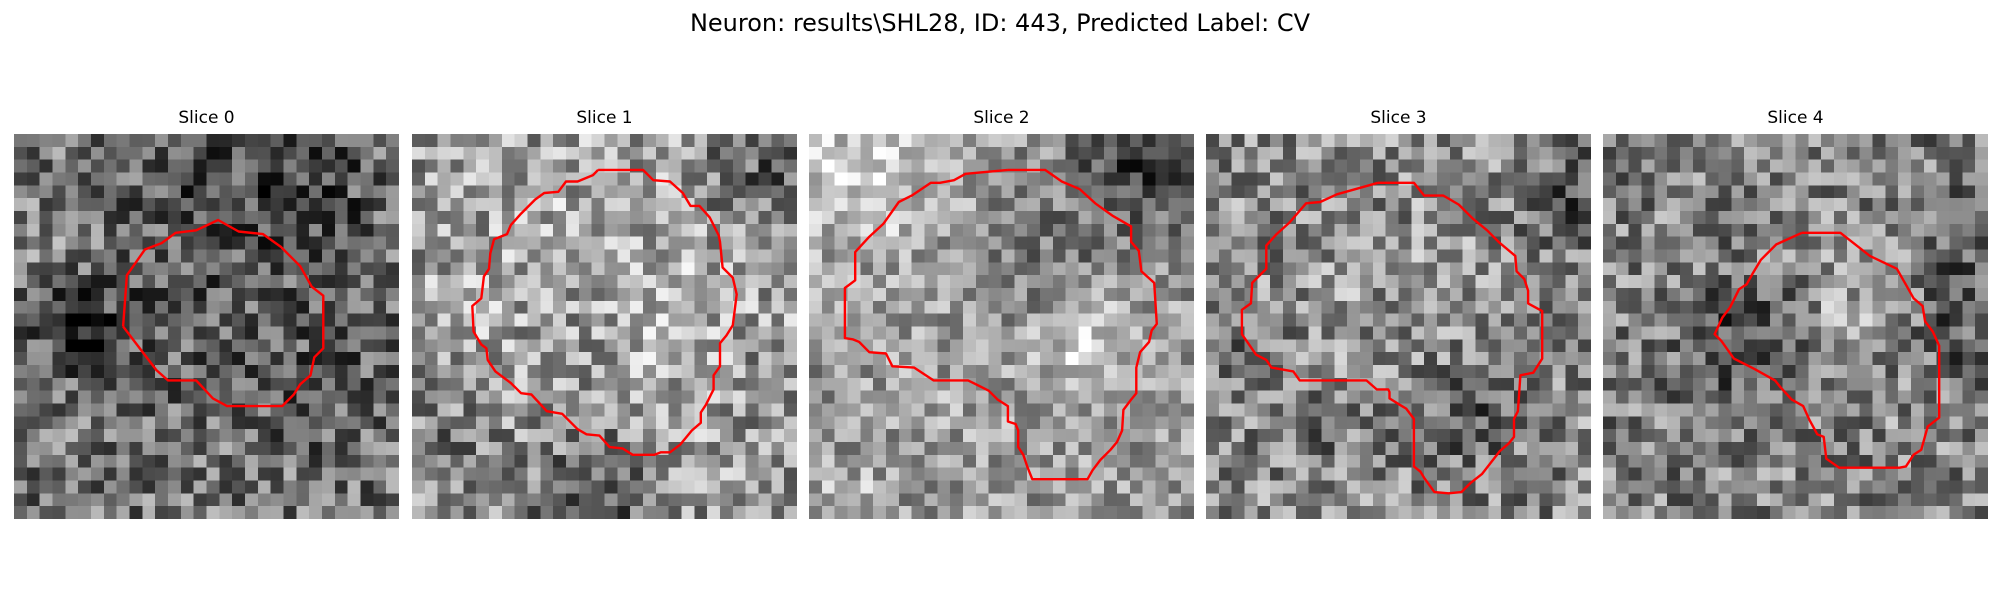  I want to click on slice-panel-2: Slice 2, so click(1001, 315).